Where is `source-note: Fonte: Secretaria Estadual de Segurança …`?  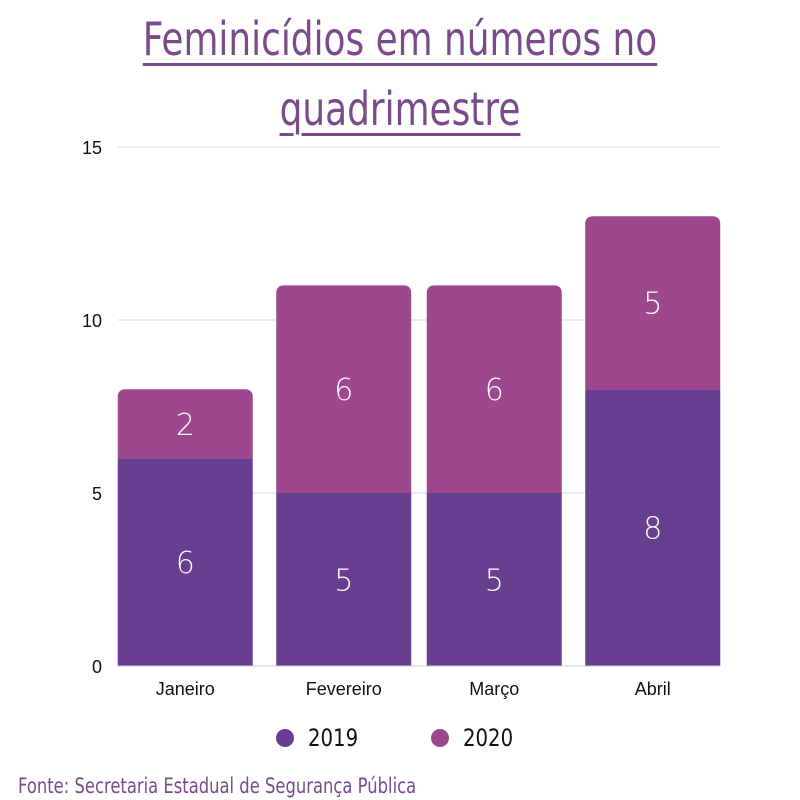
source-note: Fonte: Secretaria Estadual de Segurança … is located at coordinates (217, 786).